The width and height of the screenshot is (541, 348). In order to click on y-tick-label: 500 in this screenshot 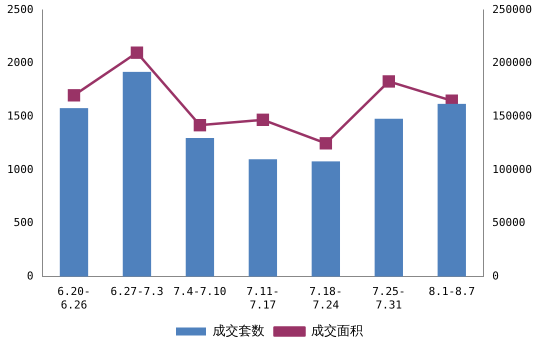, I will do `click(24, 223)`.